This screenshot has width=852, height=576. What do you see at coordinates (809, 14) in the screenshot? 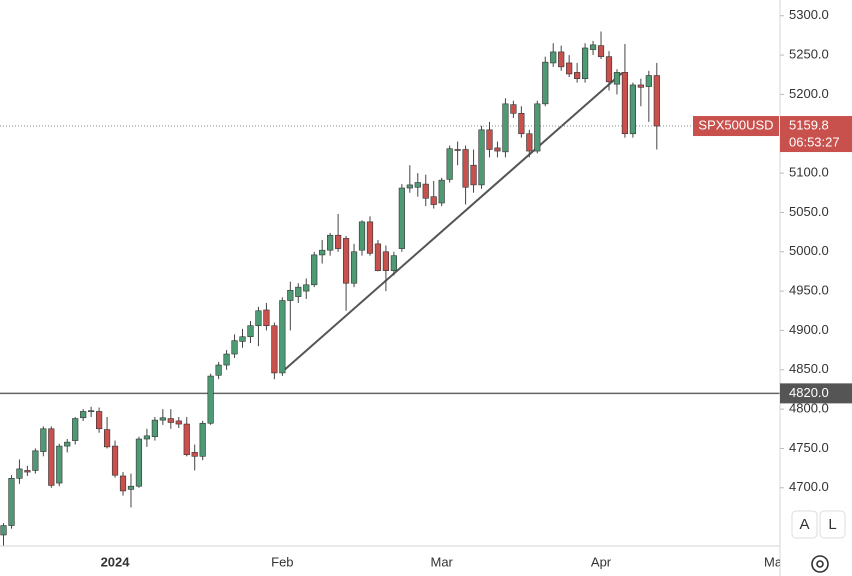
I see `y-tick-label: 5300.0` at bounding box center [809, 14].